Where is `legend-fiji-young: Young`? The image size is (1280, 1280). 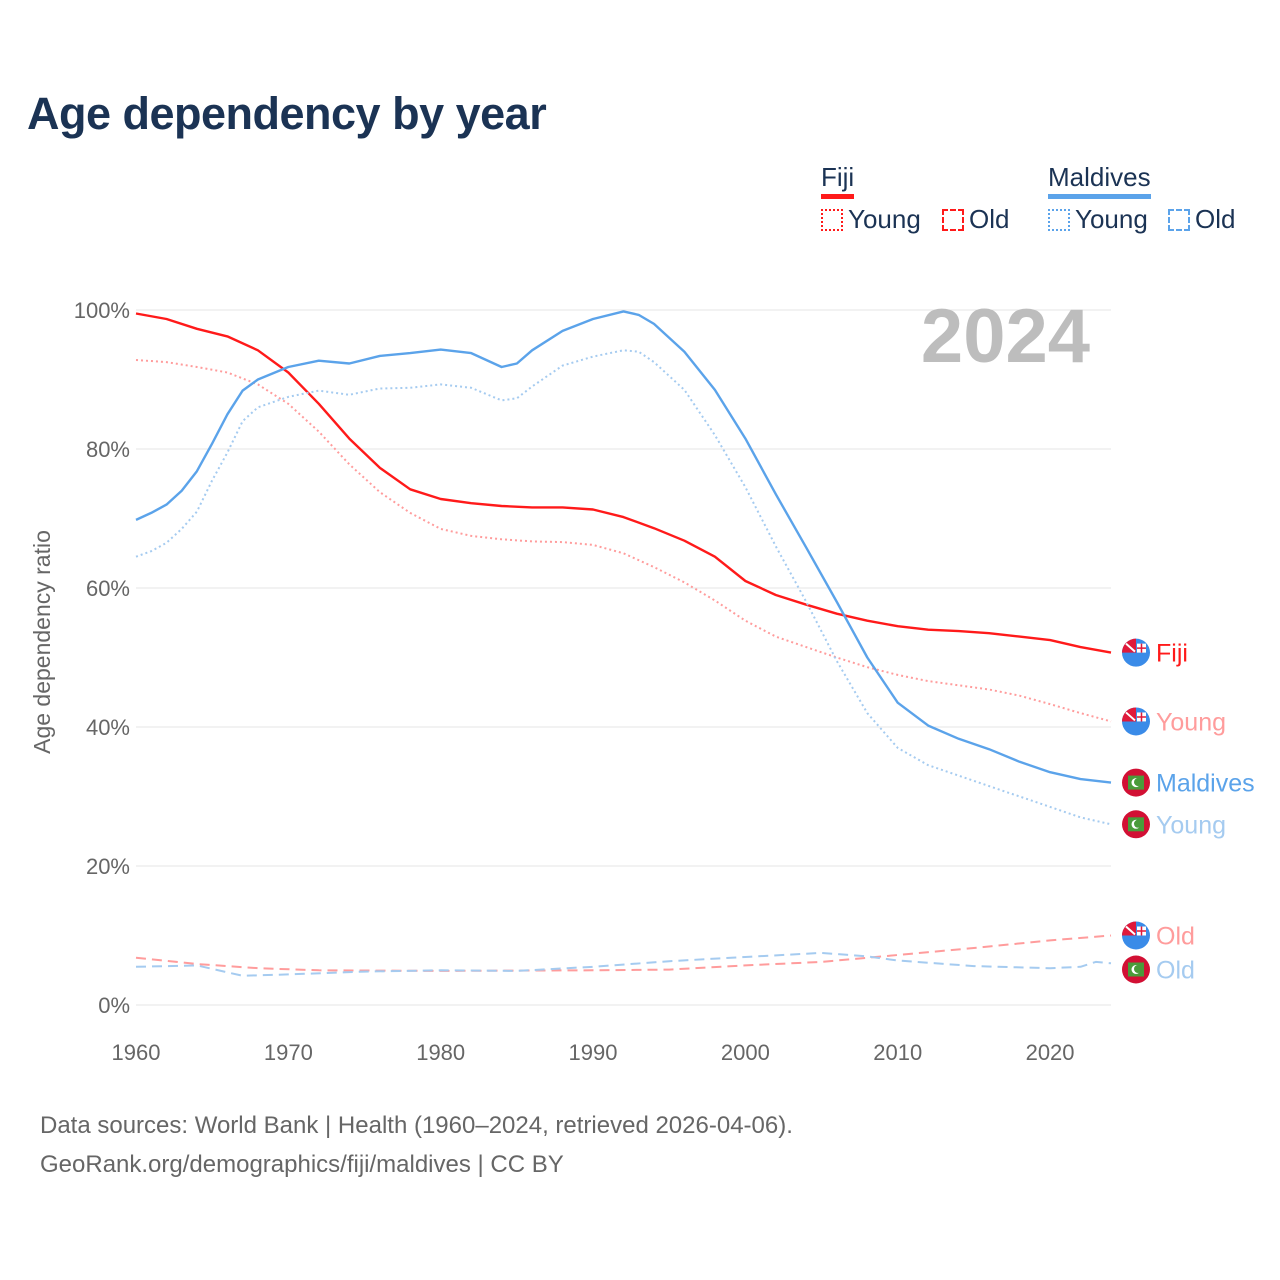 legend-fiji-young: Young is located at coordinates (871, 219).